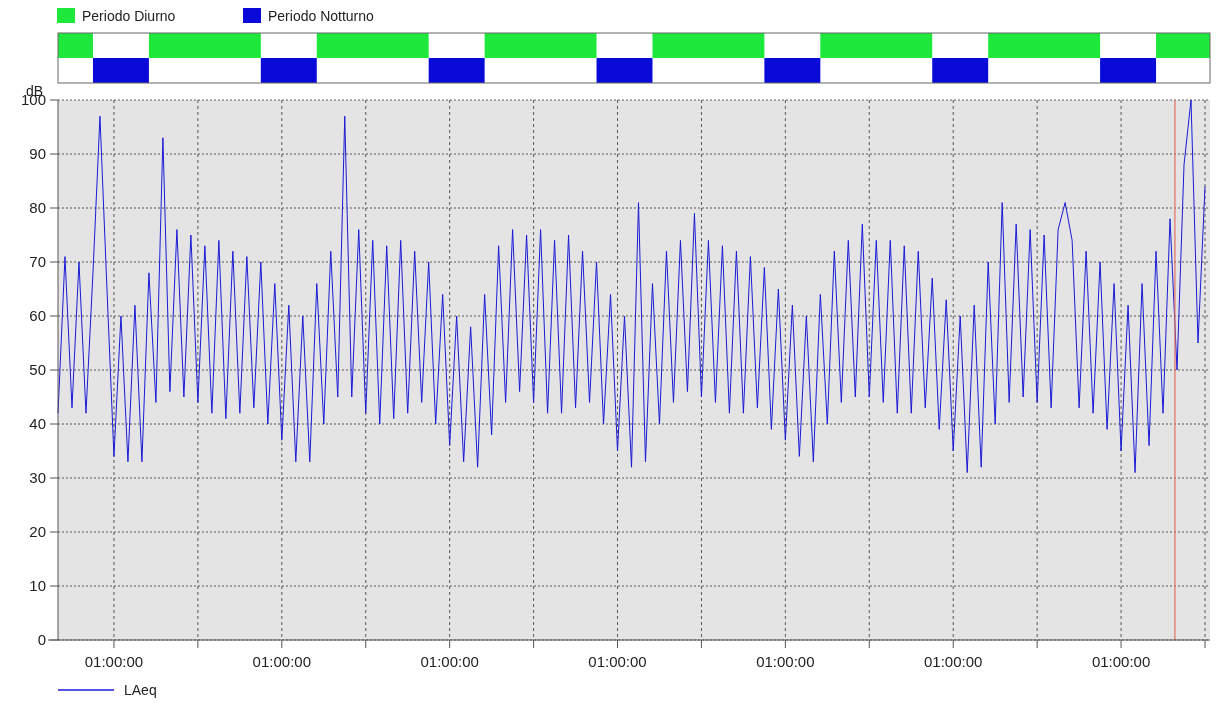 The image size is (1218, 703). What do you see at coordinates (37, 586) in the screenshot?
I see `y-tick-label: 10` at bounding box center [37, 586].